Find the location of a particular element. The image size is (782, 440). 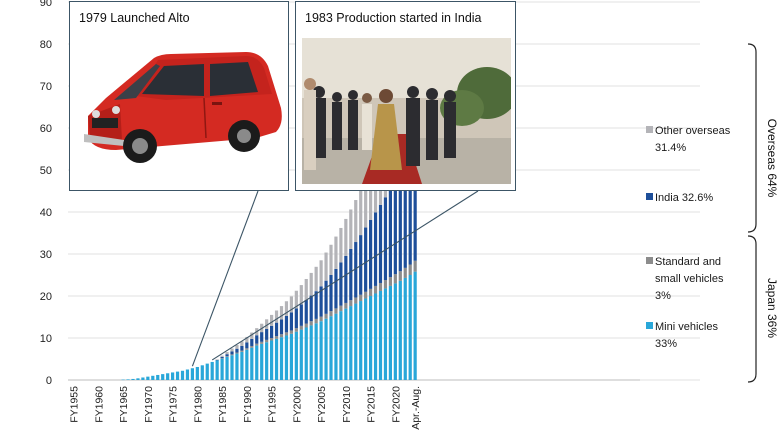

x-tick-label: FY1995 is located at coordinates (273, 404).